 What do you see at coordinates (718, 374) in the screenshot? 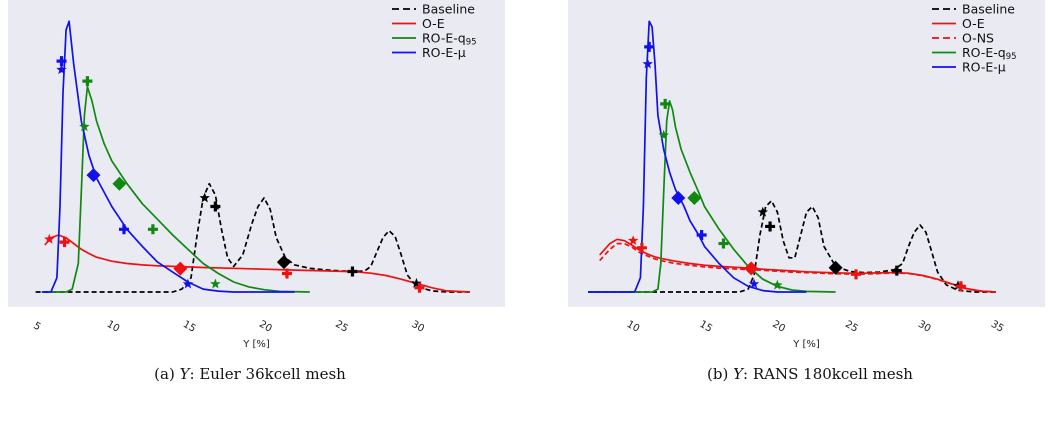
I see `caption-b-prefix: (b)` at bounding box center [718, 374].